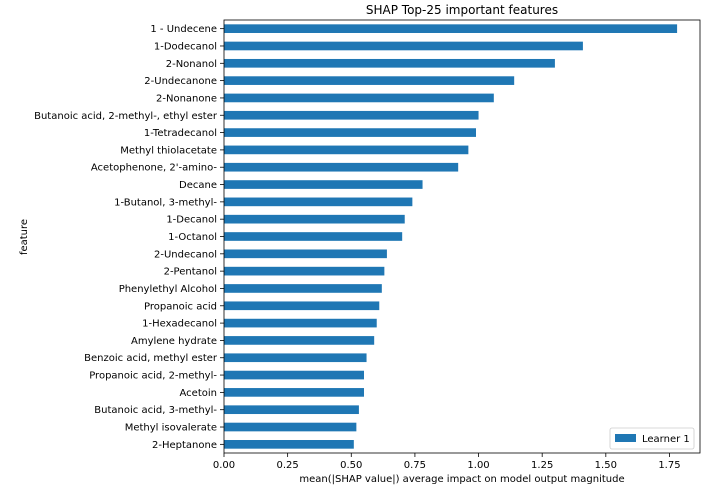 The image size is (720, 504). I want to click on legend-box, so click(652, 438).